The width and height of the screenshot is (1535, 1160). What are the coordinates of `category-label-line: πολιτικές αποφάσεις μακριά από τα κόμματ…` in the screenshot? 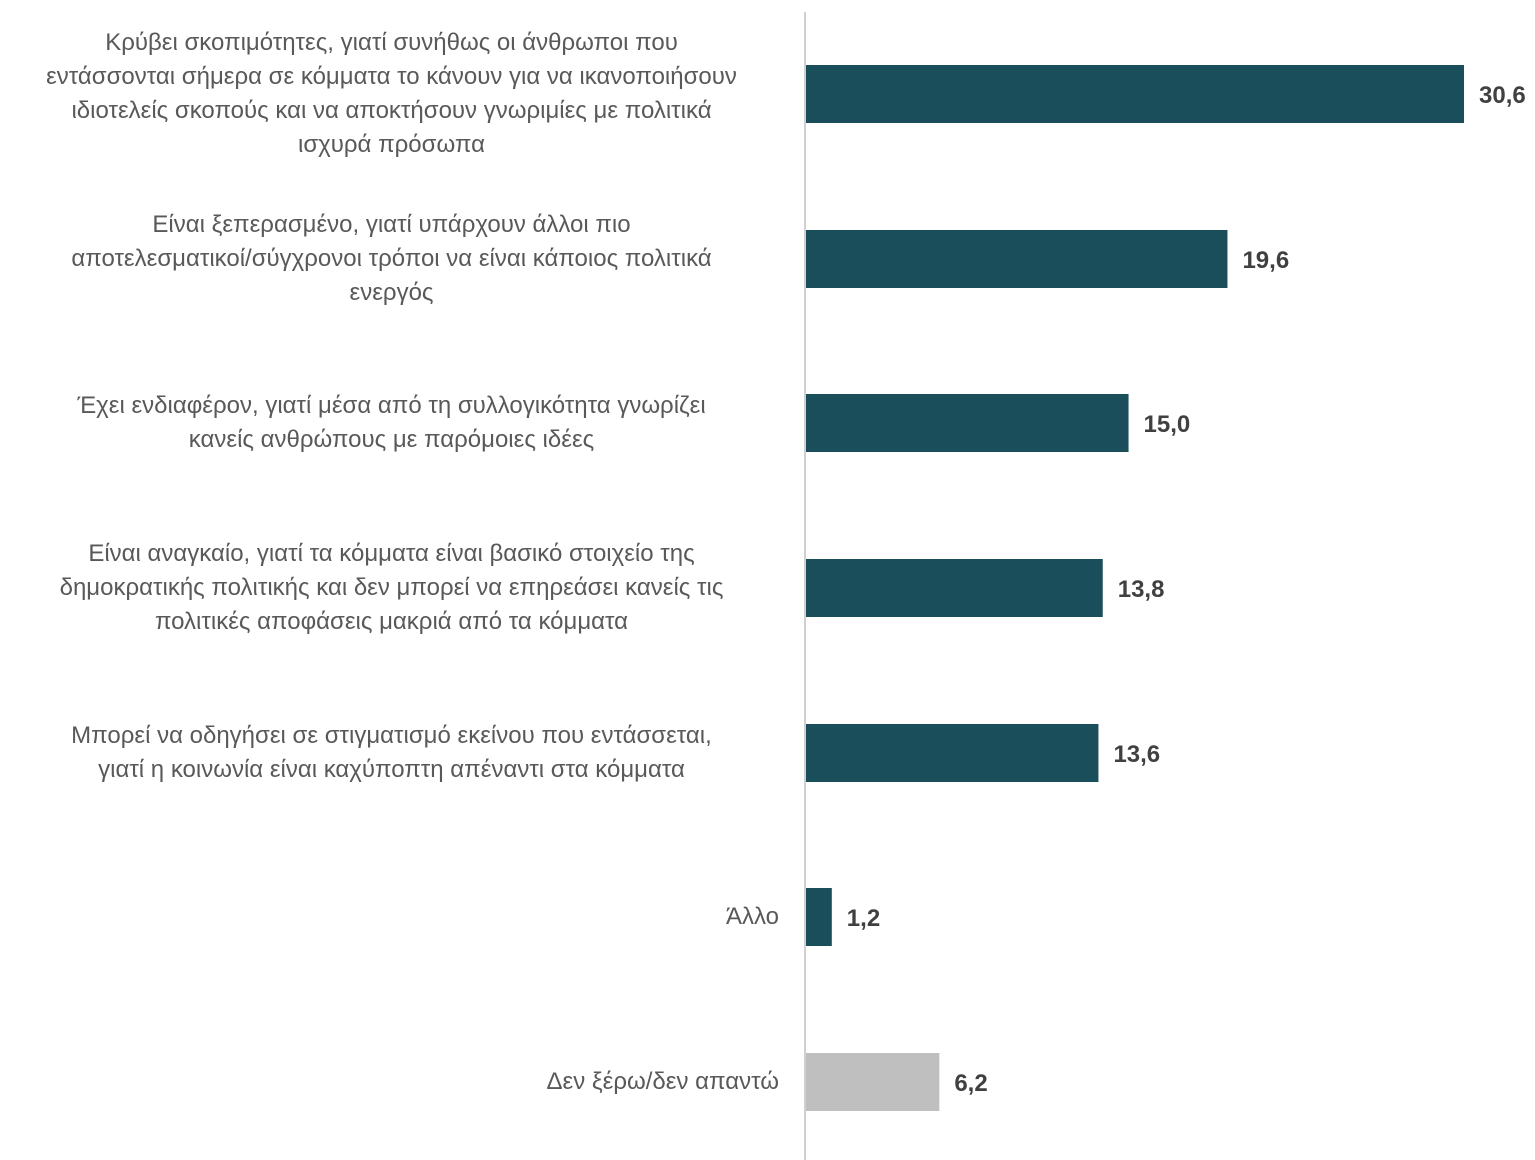 It's located at (391, 621).